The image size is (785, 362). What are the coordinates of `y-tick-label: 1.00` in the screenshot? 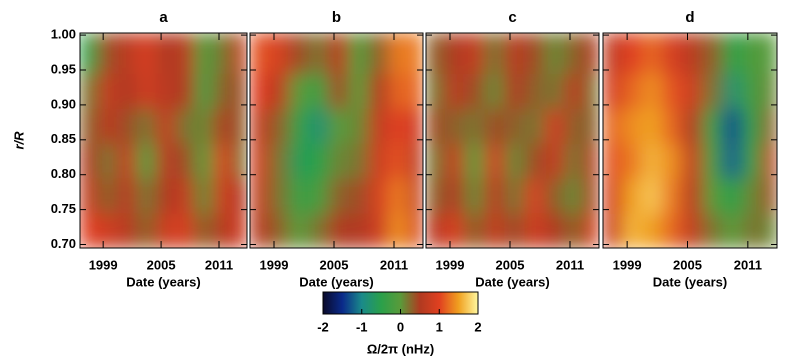 It's located at (63, 34).